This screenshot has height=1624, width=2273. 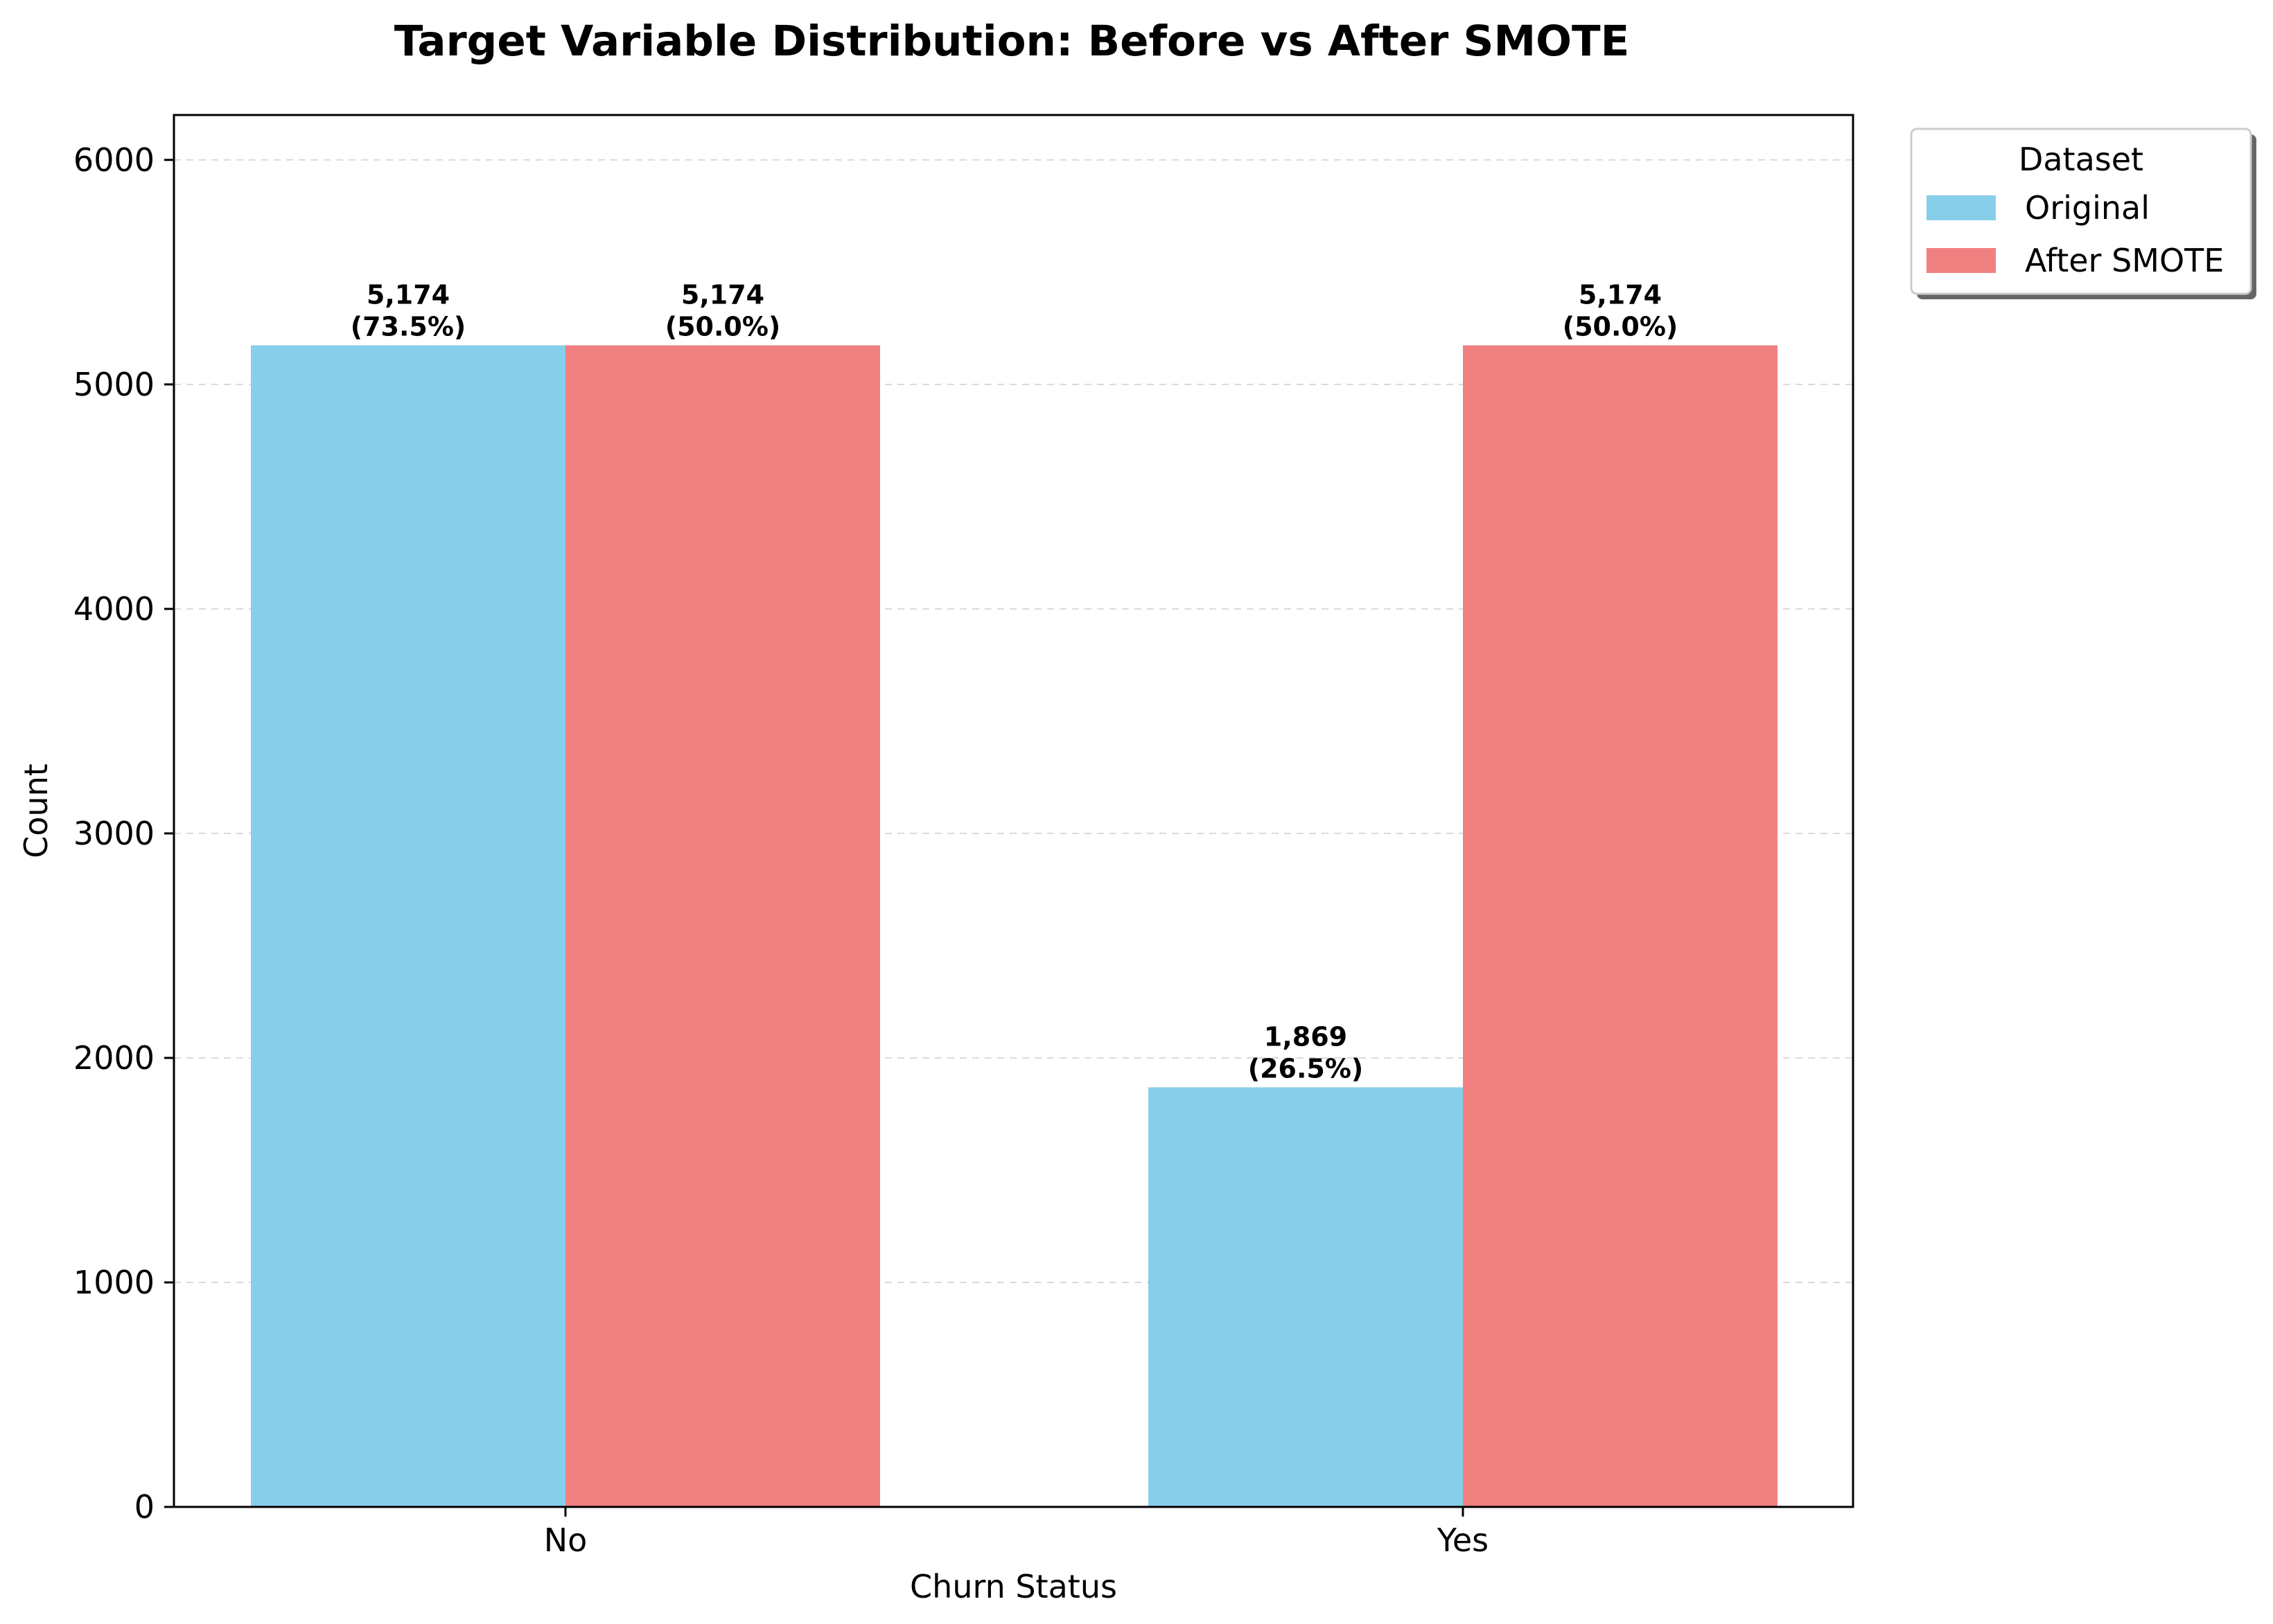 What do you see at coordinates (114, 609) in the screenshot?
I see `y-tick-label: 4000` at bounding box center [114, 609].